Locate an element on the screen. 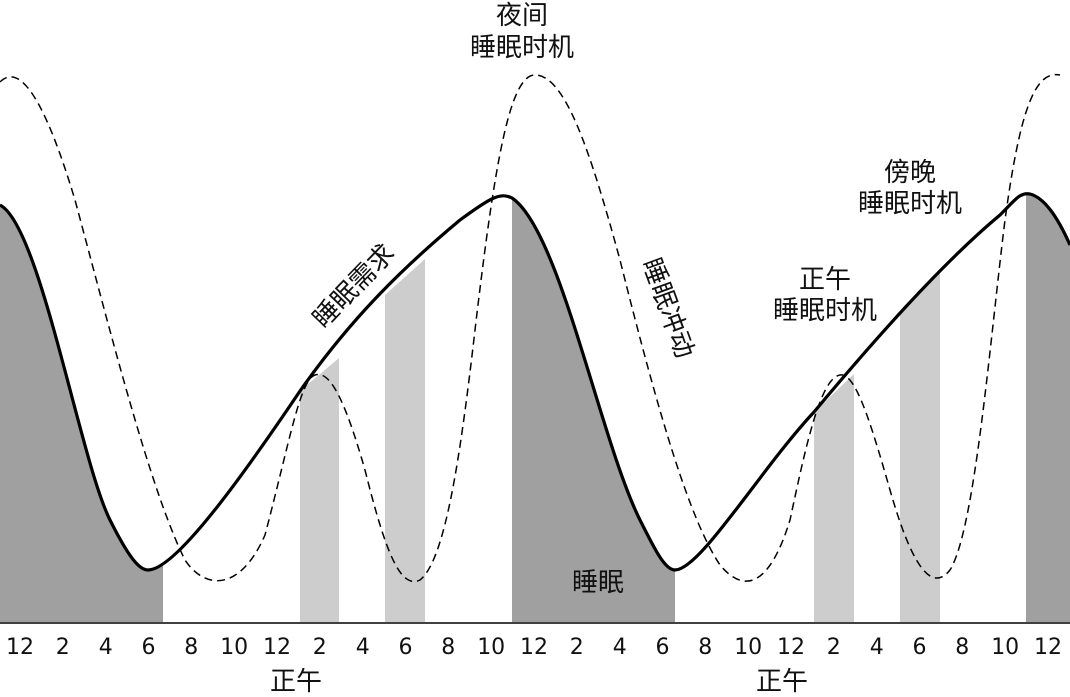 This screenshot has height=697, width=1070. time-axis-ticks: 12 2 4 6 8 10 12 2 4 6 8 10 12 2 4 6 8 10 12 2 4 6 8 10 12 is located at coordinates (534, 647).